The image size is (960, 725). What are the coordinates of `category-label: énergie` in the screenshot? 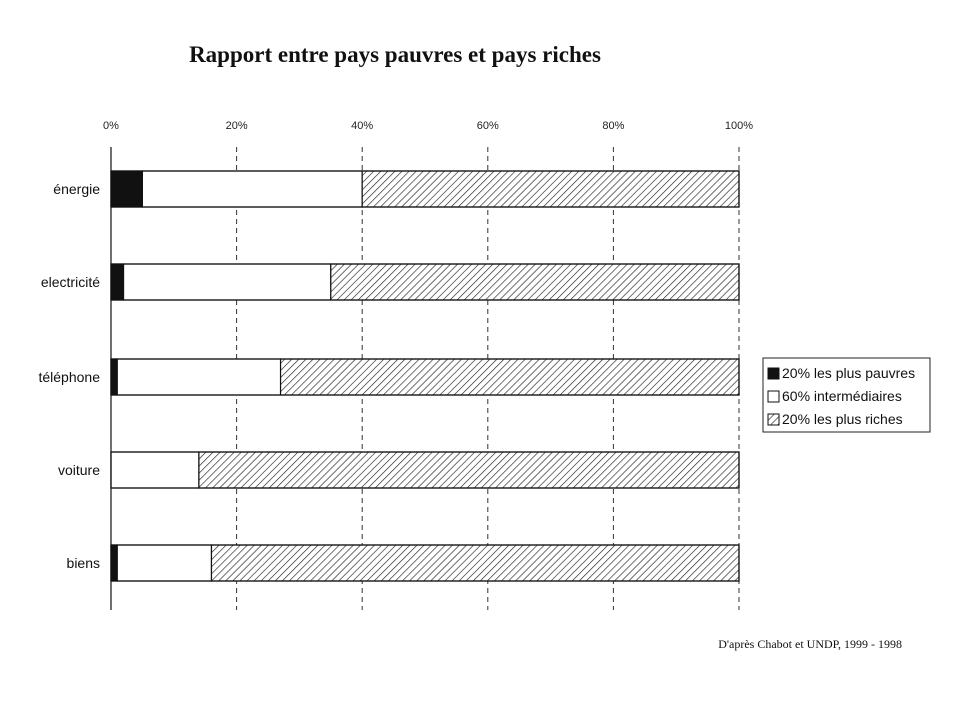 It's located at (76, 189).